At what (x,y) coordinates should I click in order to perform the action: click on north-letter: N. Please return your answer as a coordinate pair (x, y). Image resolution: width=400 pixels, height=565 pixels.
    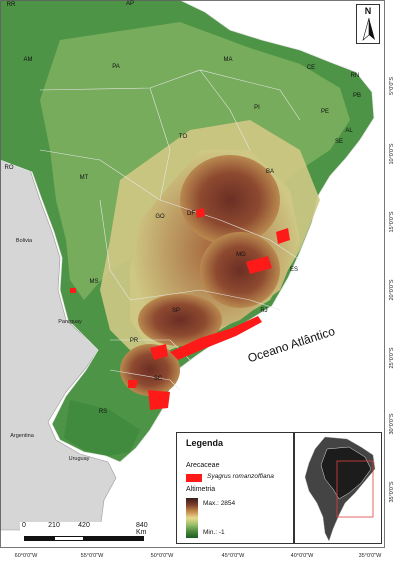
    Looking at the image, I should click on (368, 11).